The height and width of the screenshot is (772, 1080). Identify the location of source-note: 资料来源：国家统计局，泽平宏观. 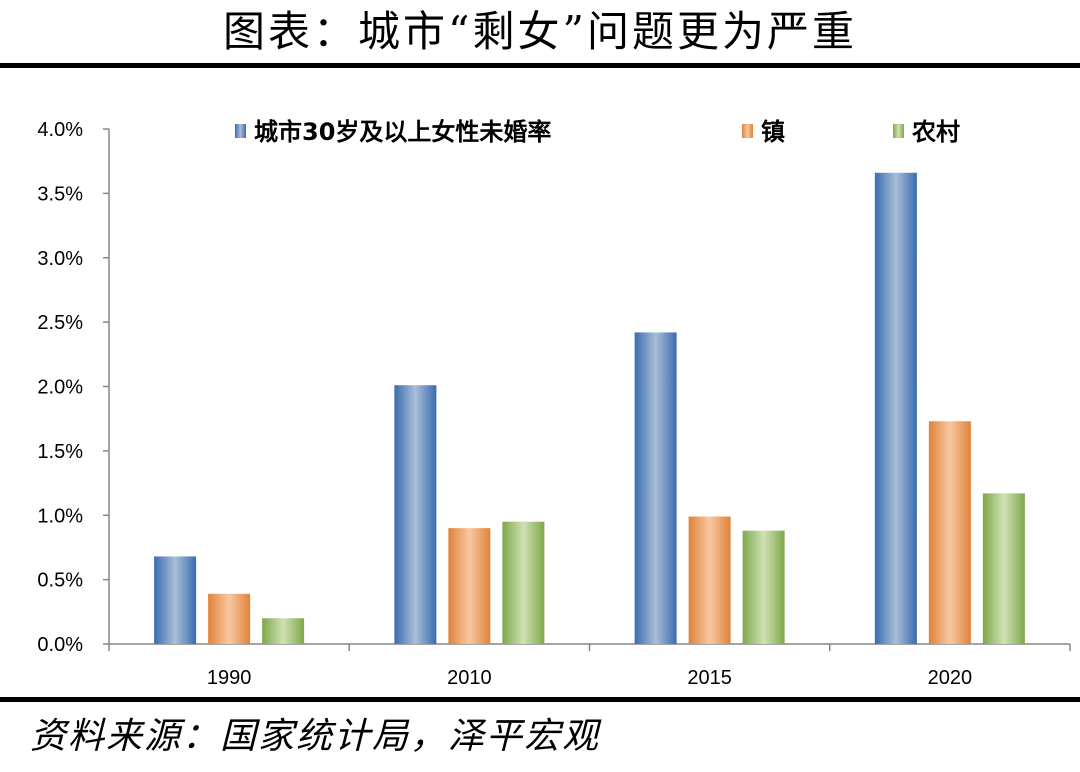
(315, 736).